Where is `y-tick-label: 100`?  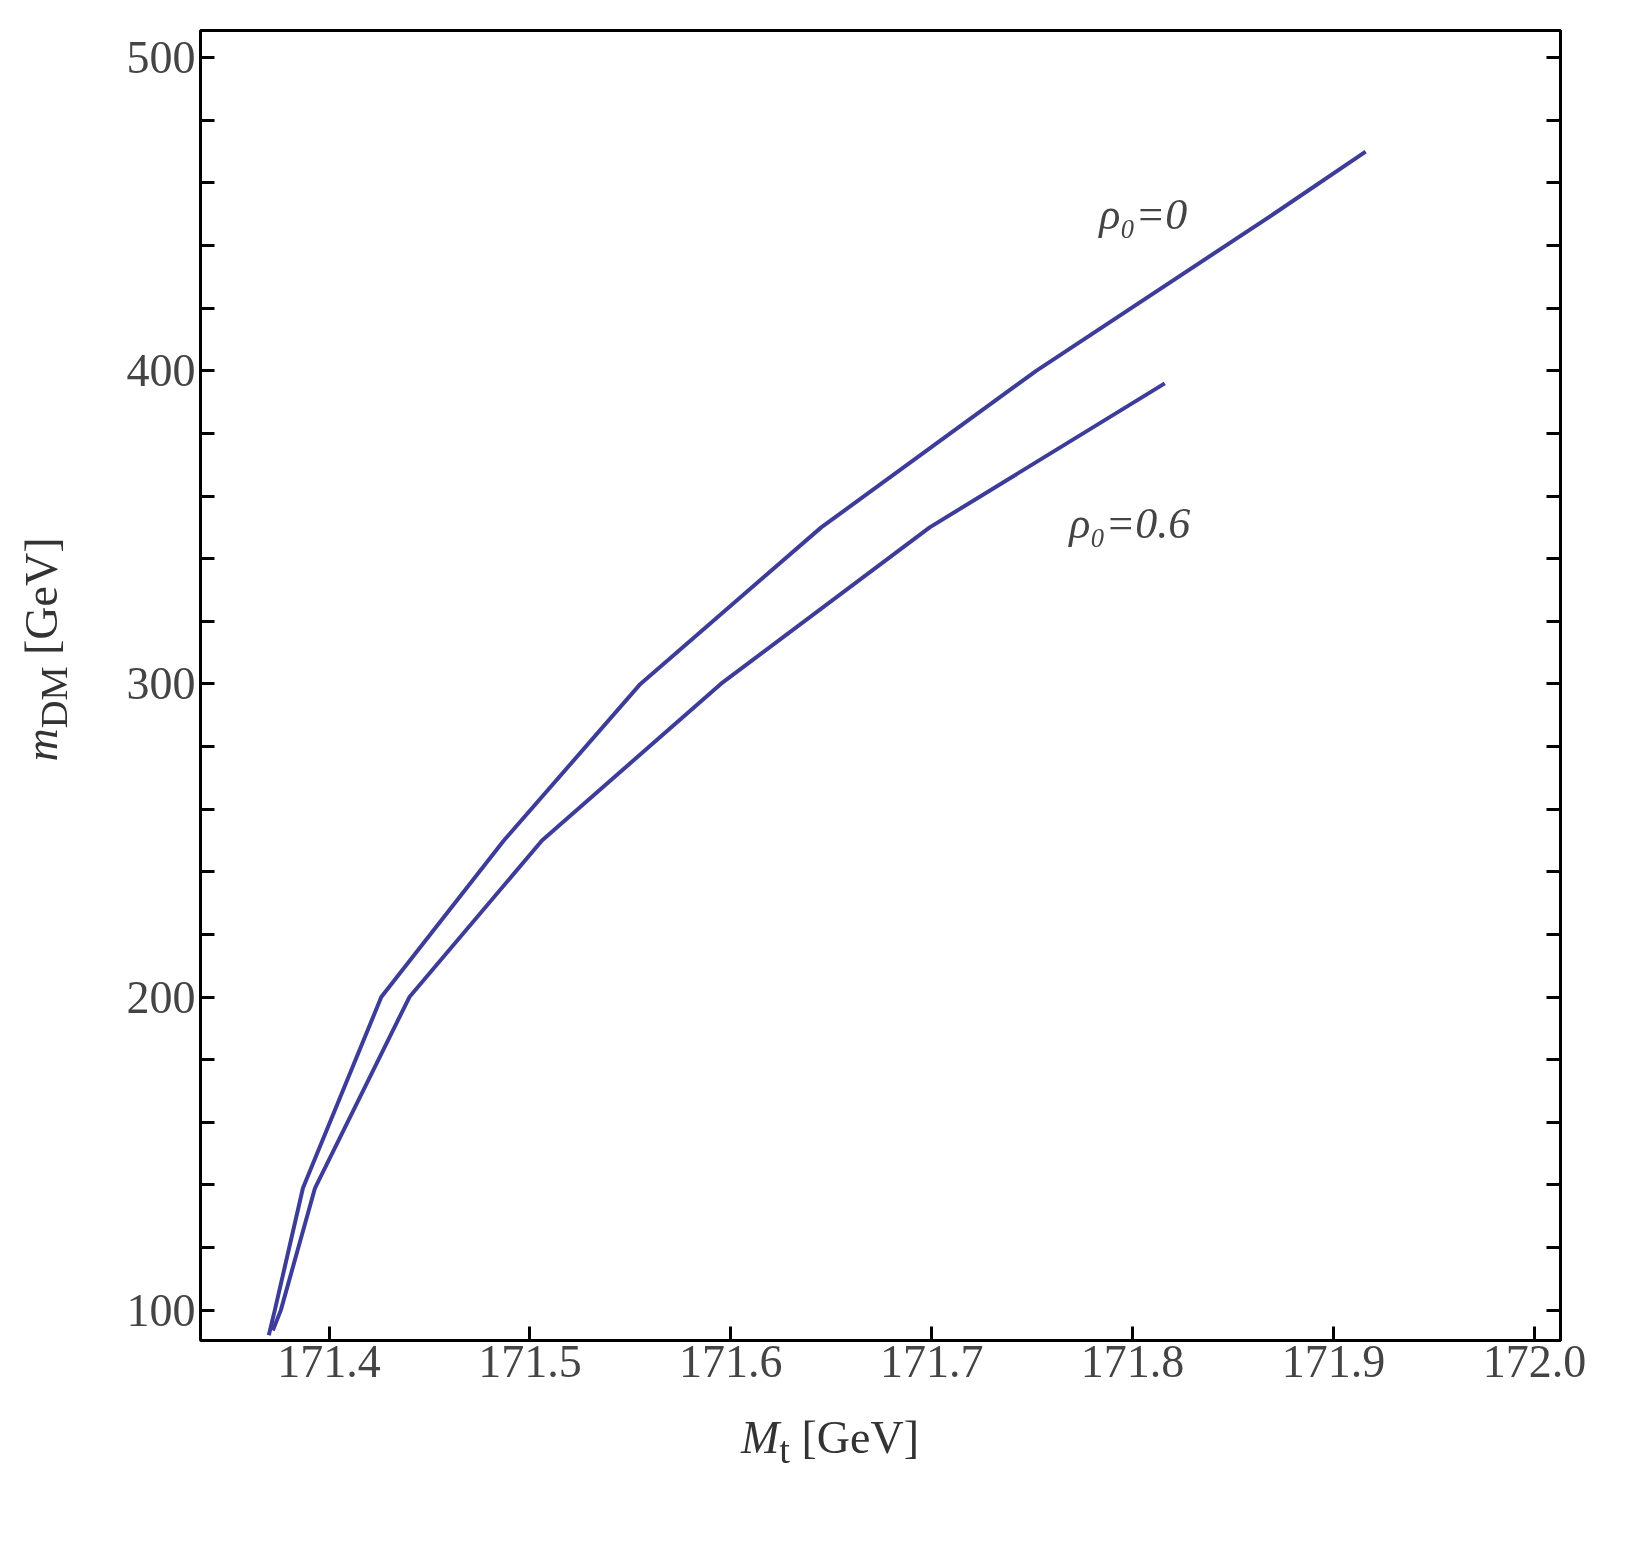 y-tick-label: 100 is located at coordinates (161, 1310).